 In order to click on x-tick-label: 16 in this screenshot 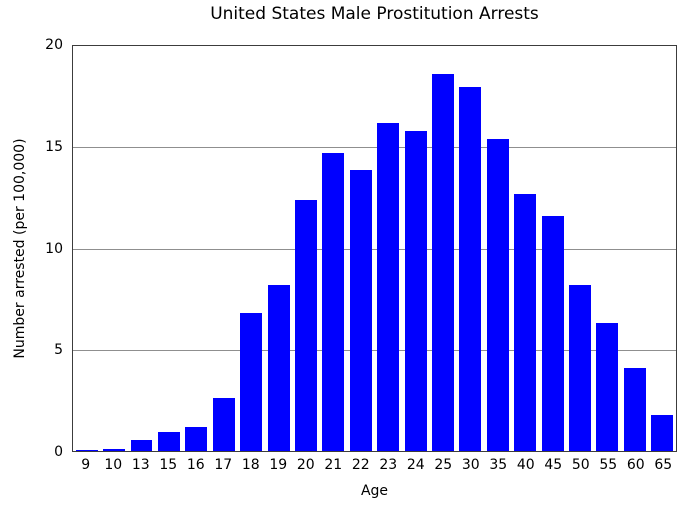, I will do `click(195, 465)`.